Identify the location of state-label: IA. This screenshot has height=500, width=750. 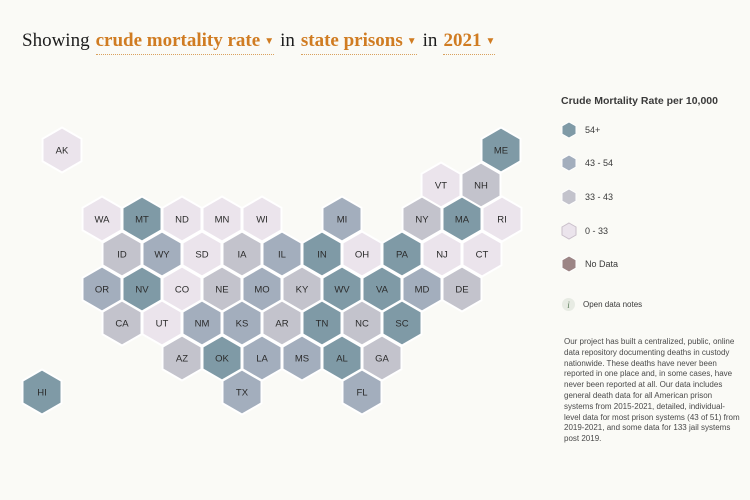
(243, 255).